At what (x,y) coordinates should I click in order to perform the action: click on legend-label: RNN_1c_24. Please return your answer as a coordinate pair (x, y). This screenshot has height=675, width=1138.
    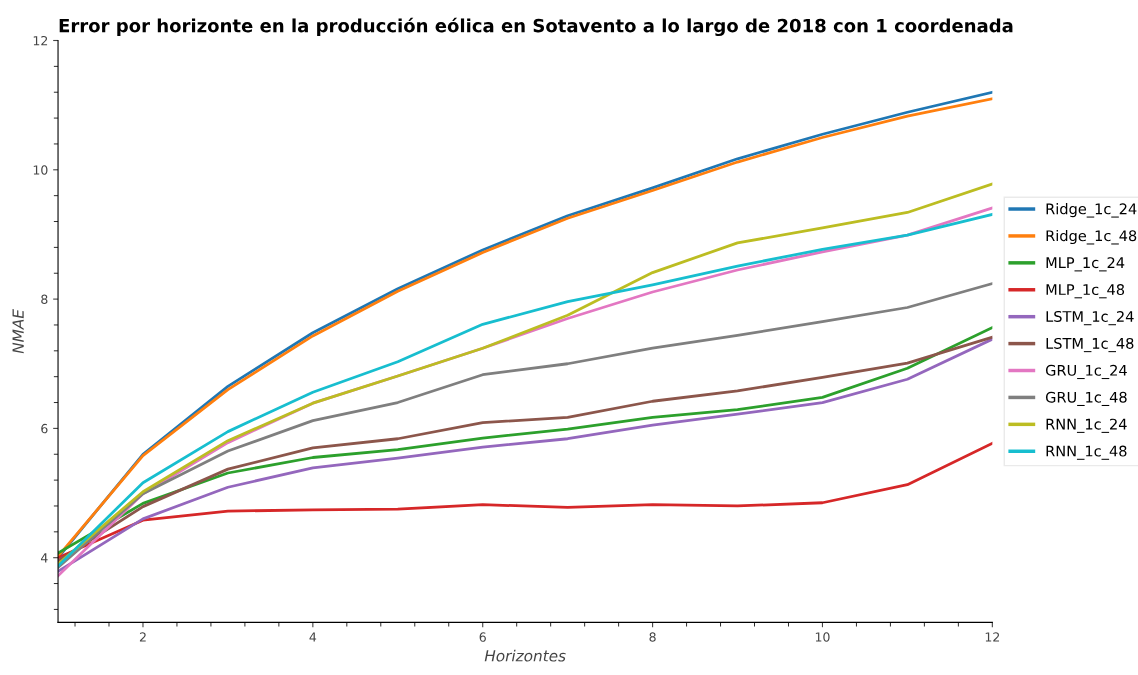
    Looking at the image, I should click on (1086, 425).